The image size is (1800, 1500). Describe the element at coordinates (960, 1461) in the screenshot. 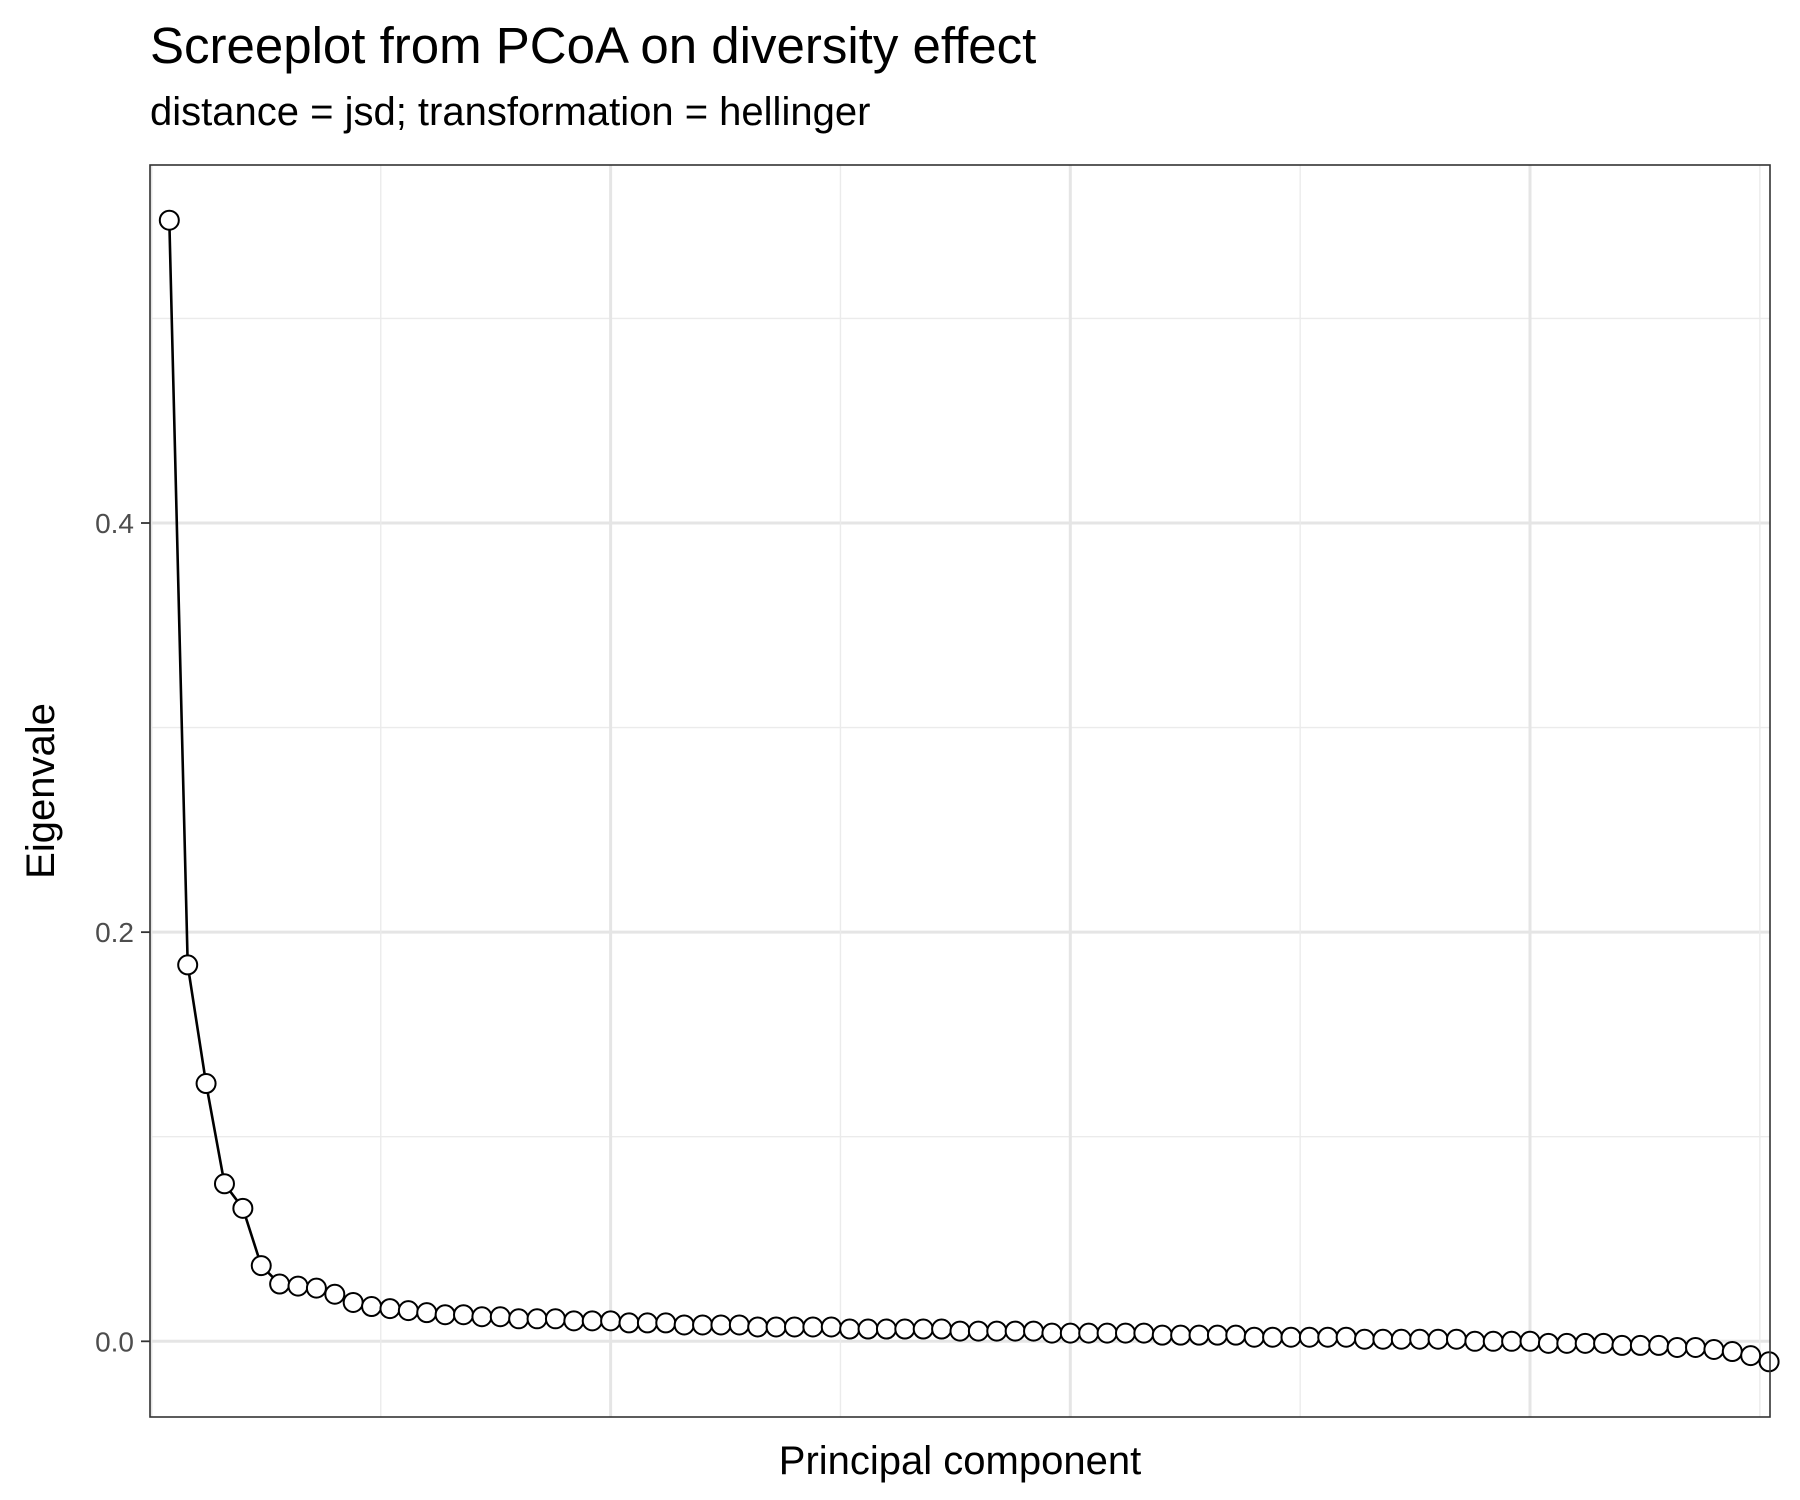

I see `x-axis-title: Principal component` at that location.